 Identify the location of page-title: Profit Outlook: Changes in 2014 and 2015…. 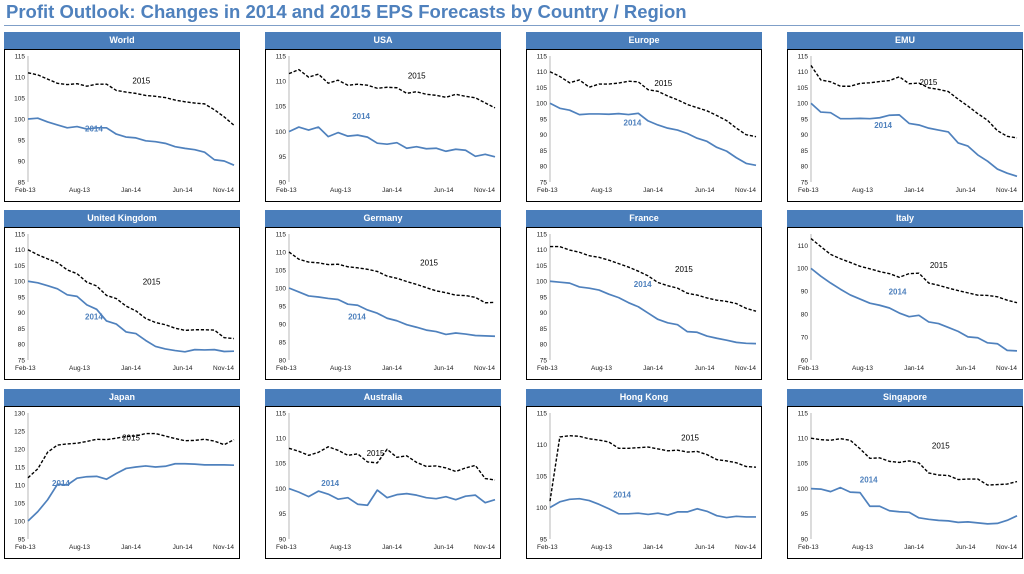
(346, 11).